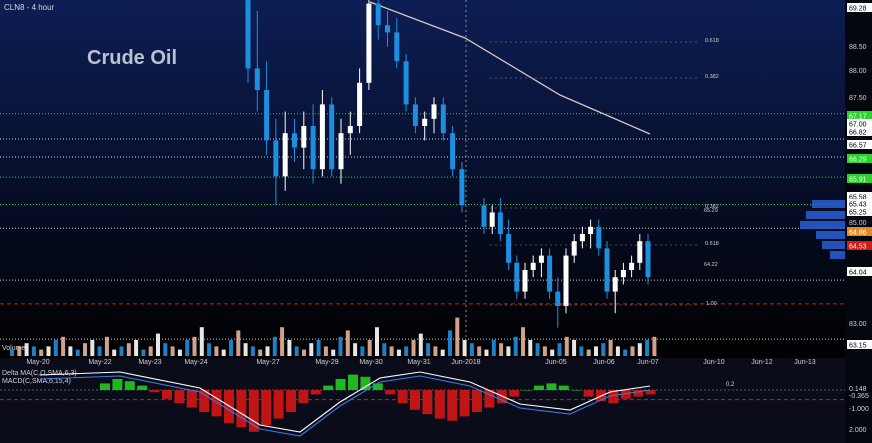  I want to click on macd-tick-label: -0.365, so click(859, 396).